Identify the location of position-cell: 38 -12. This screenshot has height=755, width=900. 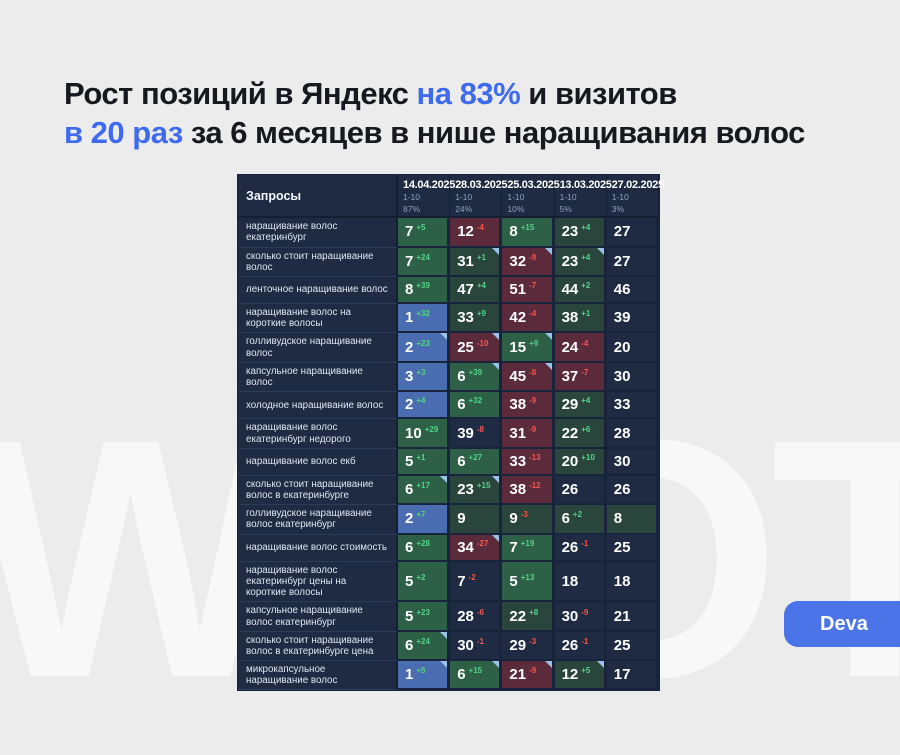
(528, 491).